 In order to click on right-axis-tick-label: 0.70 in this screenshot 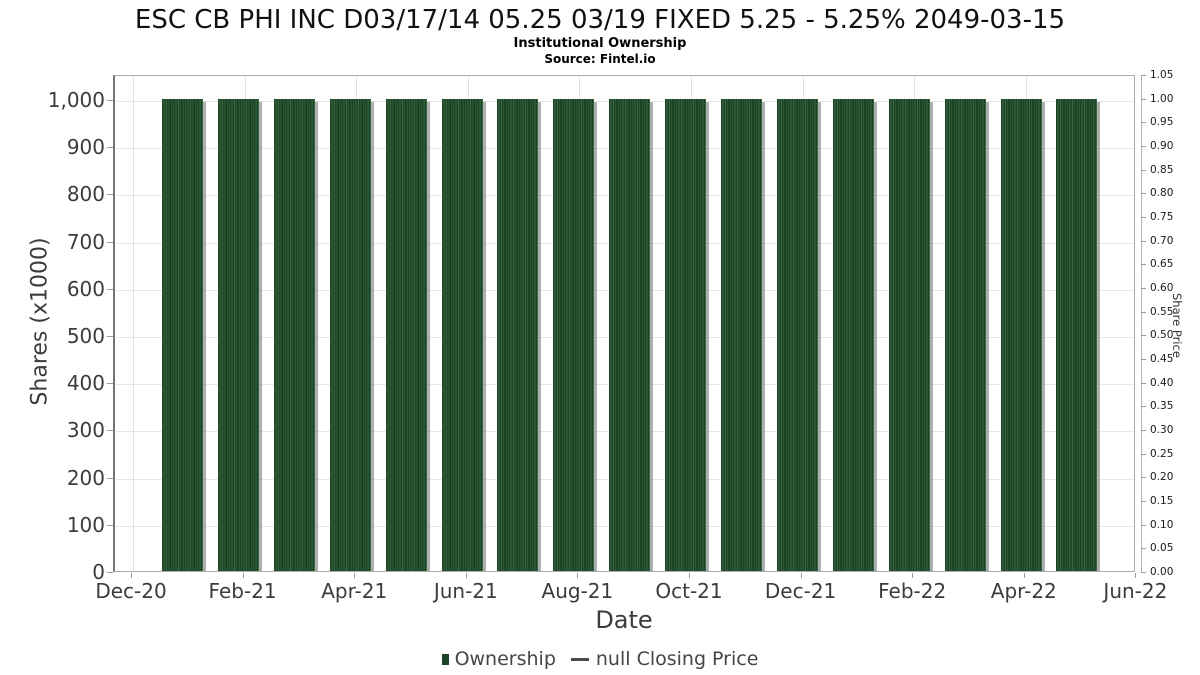, I will do `click(1162, 240)`.